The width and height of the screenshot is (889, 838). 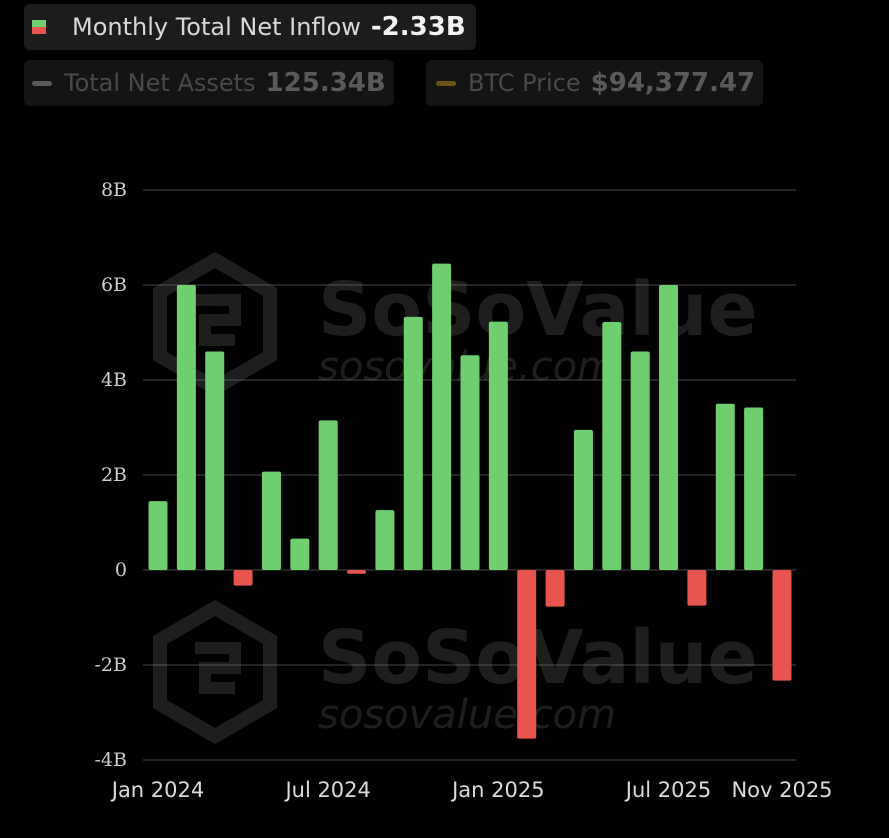 What do you see at coordinates (555, 588) in the screenshot?
I see `bar-mar-2025` at bounding box center [555, 588].